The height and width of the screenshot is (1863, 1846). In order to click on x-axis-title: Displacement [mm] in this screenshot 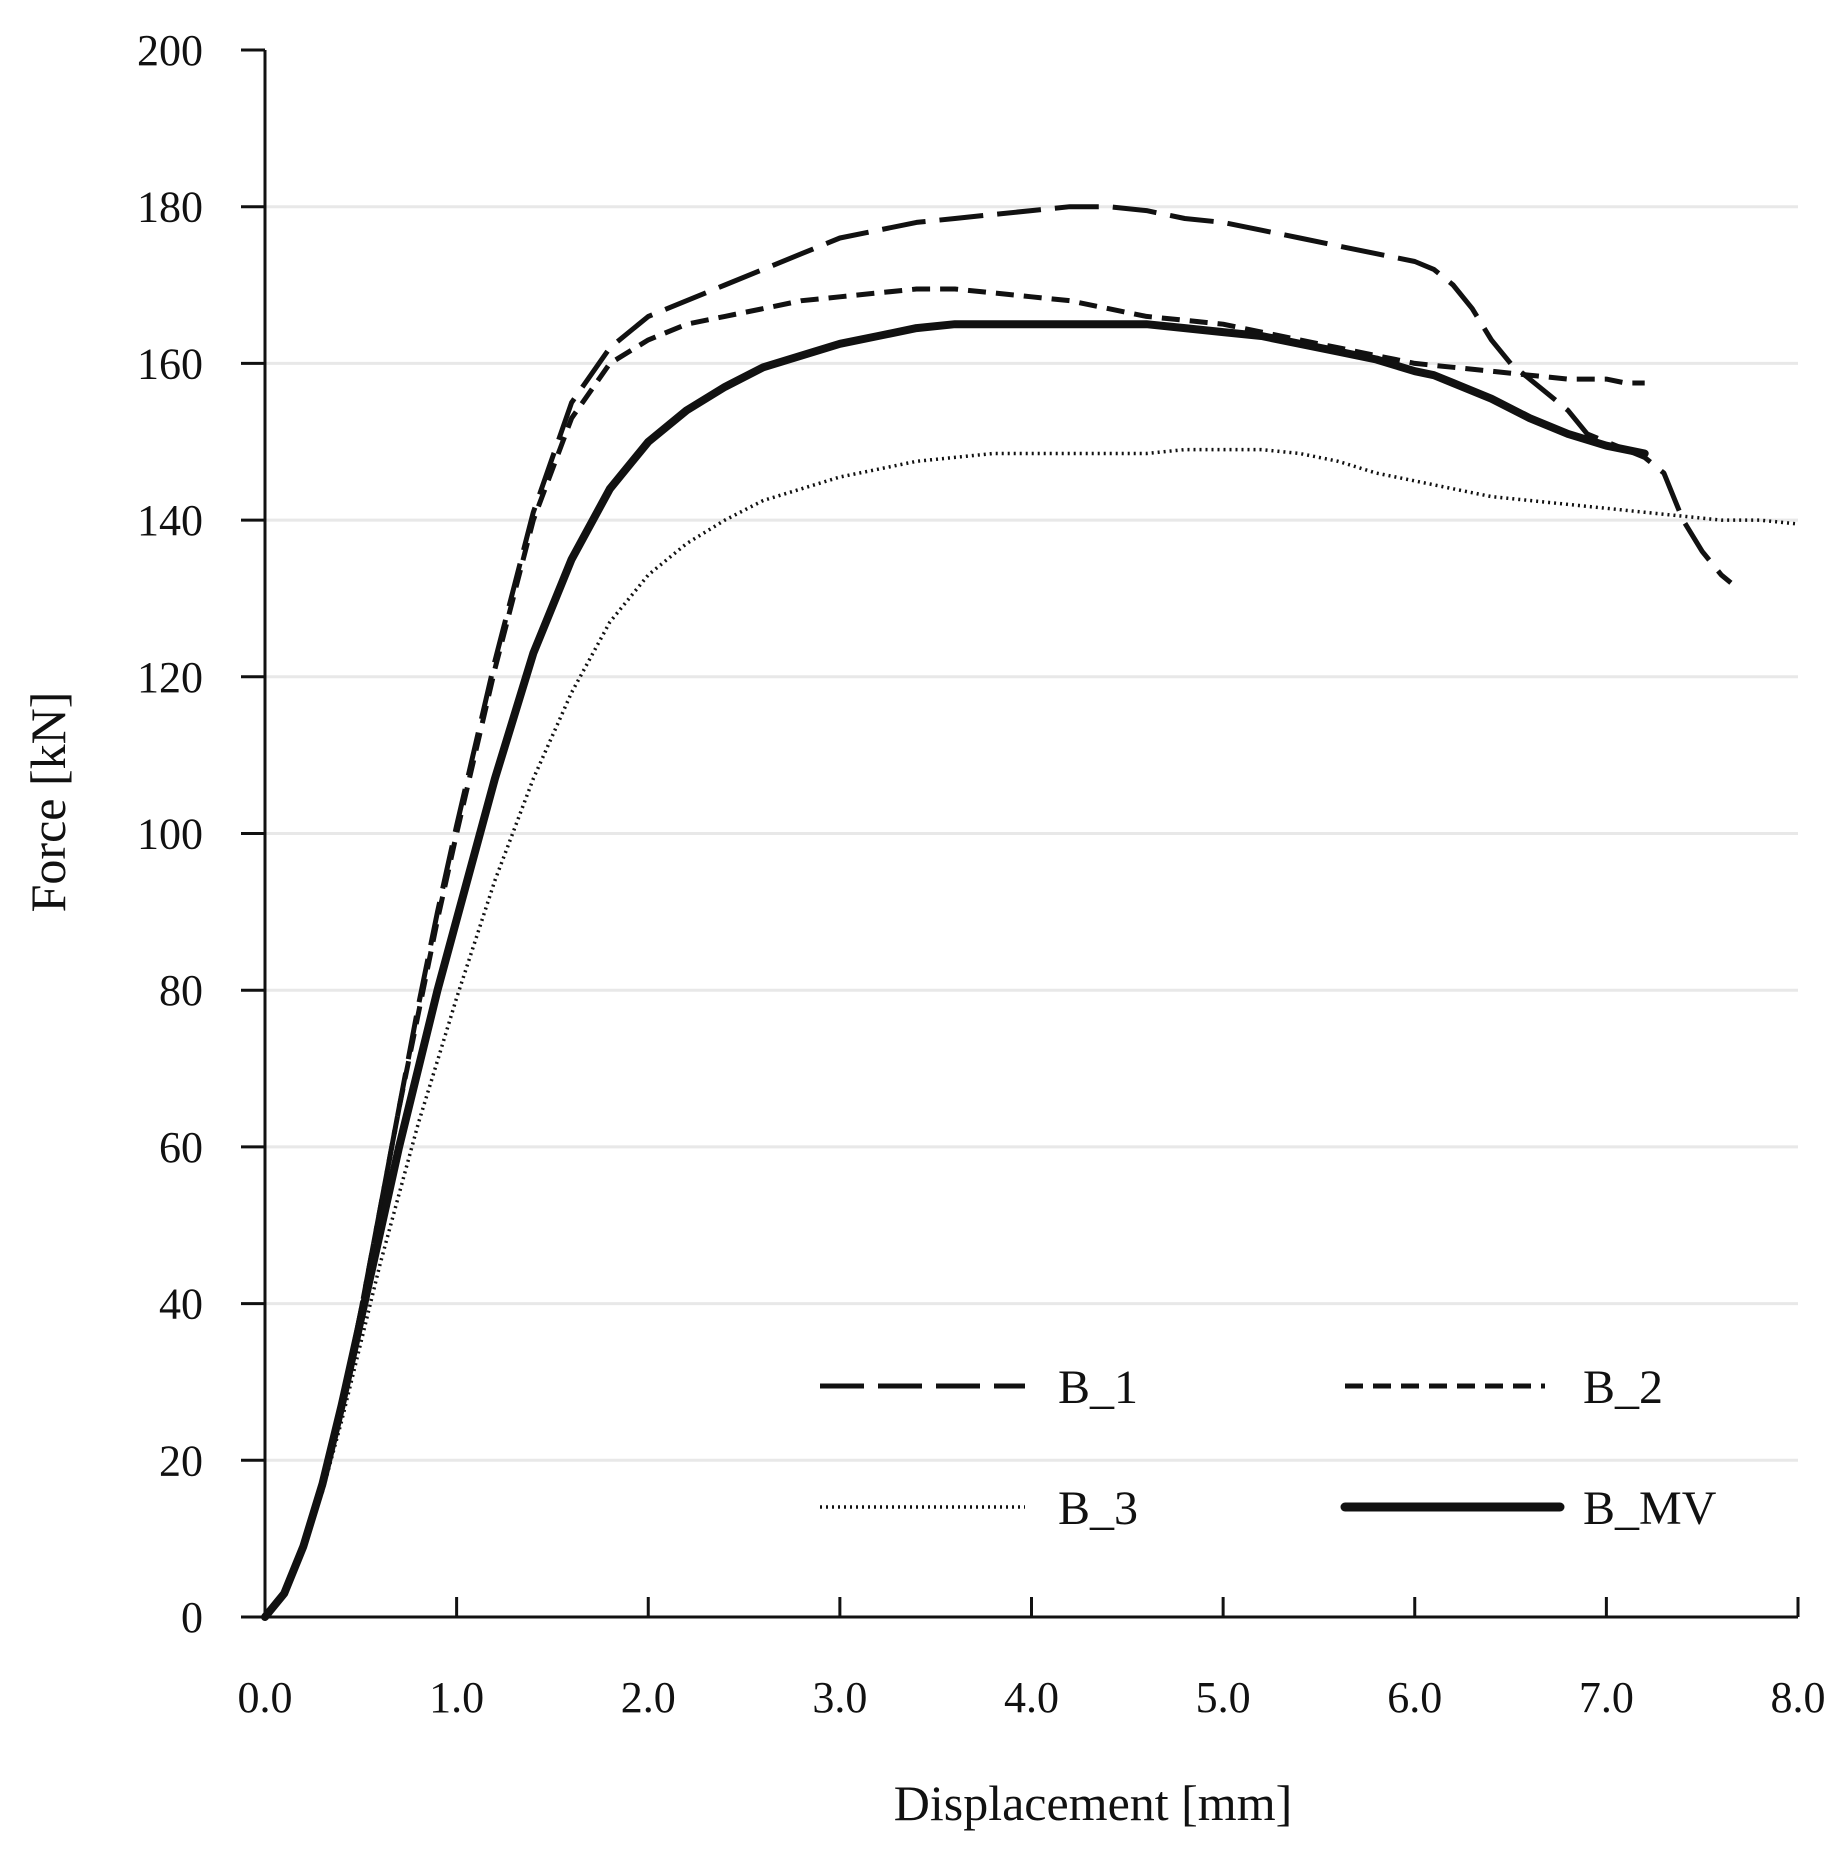, I will do `click(1093, 1803)`.